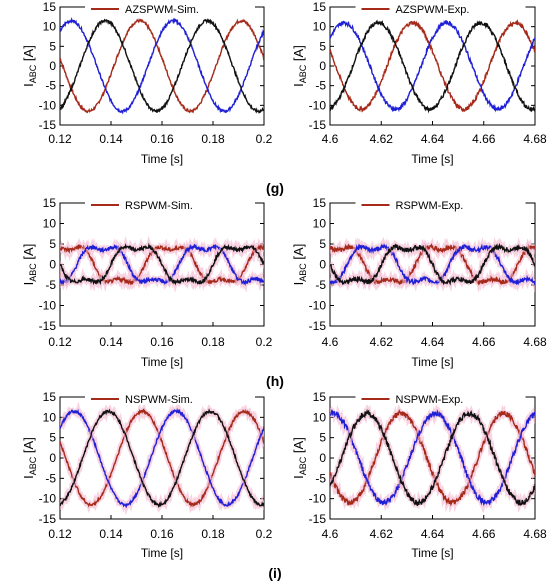  I want to click on legend-label: AZSPWM-Sim., so click(162, 10).